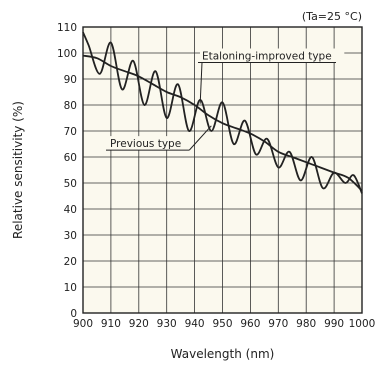 This screenshot has height=370, width=375. Describe the element at coordinates (70, 80) in the screenshot. I see `y-tick-label: 90` at that location.